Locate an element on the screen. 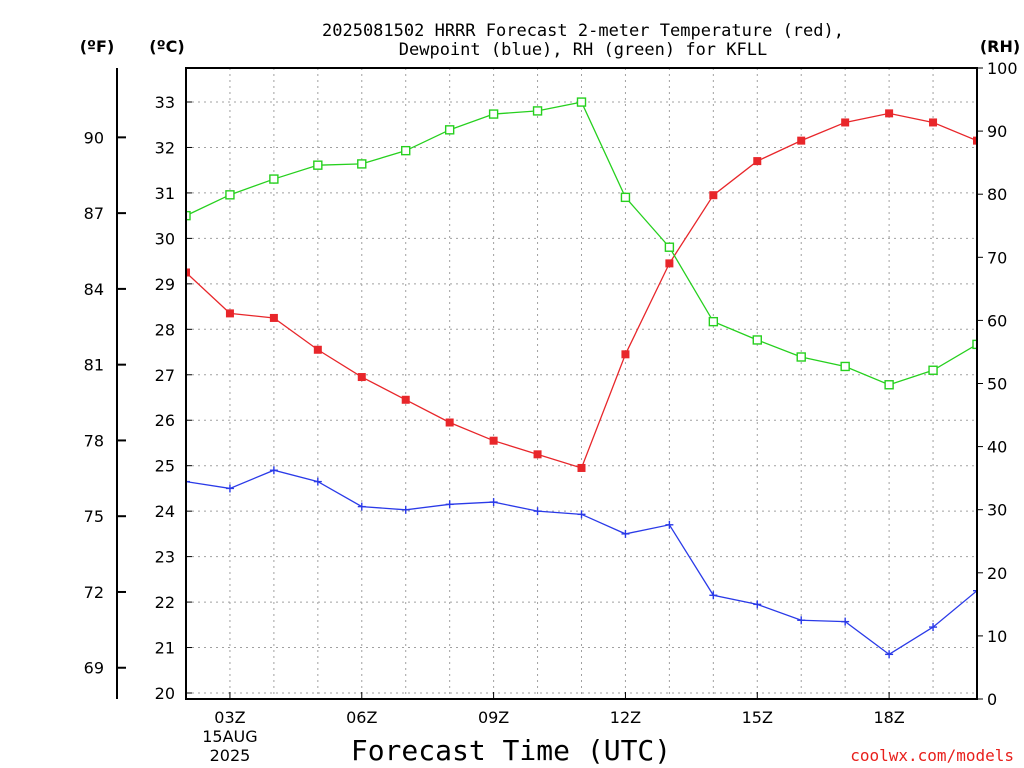 This screenshot has width=1024, height=768. x-tick-label: 03Z is located at coordinates (229, 717).